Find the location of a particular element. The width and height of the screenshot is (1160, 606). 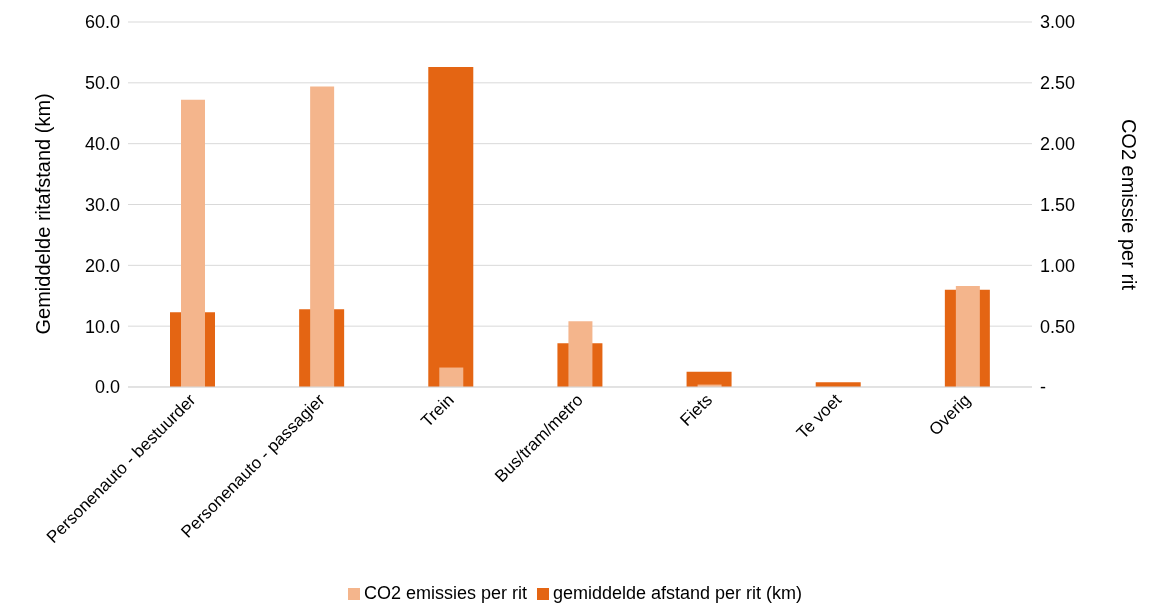

y-tick-label: 30.0 is located at coordinates (102, 204).